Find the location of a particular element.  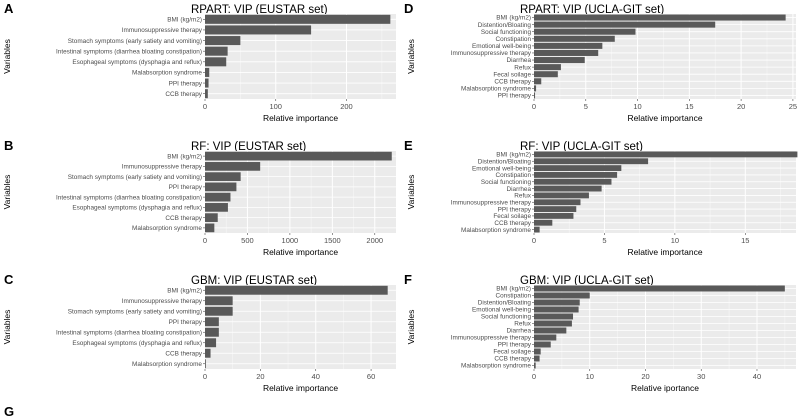

panel-title-b: RF: VIP (EUSTAR set) is located at coordinates (248, 147).